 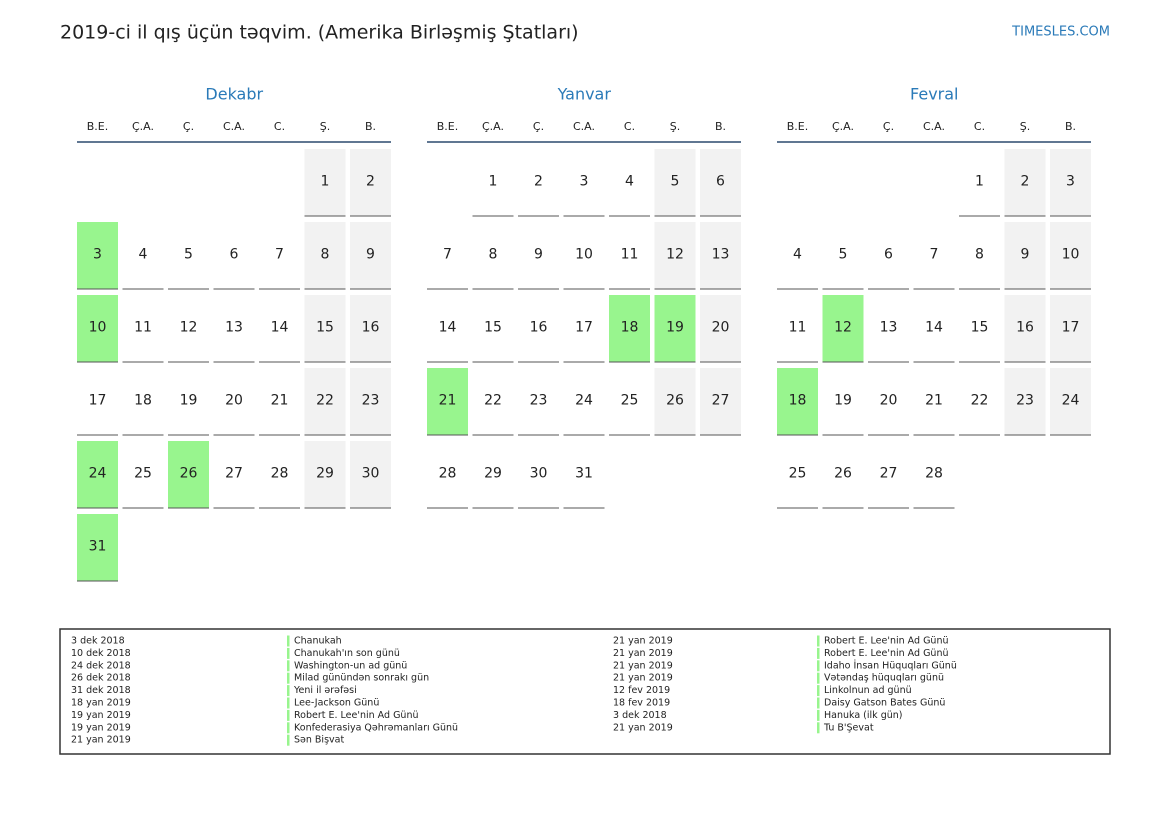 What do you see at coordinates (848, 727) in the screenshot?
I see `event-name: Tu B'Şevat` at bounding box center [848, 727].